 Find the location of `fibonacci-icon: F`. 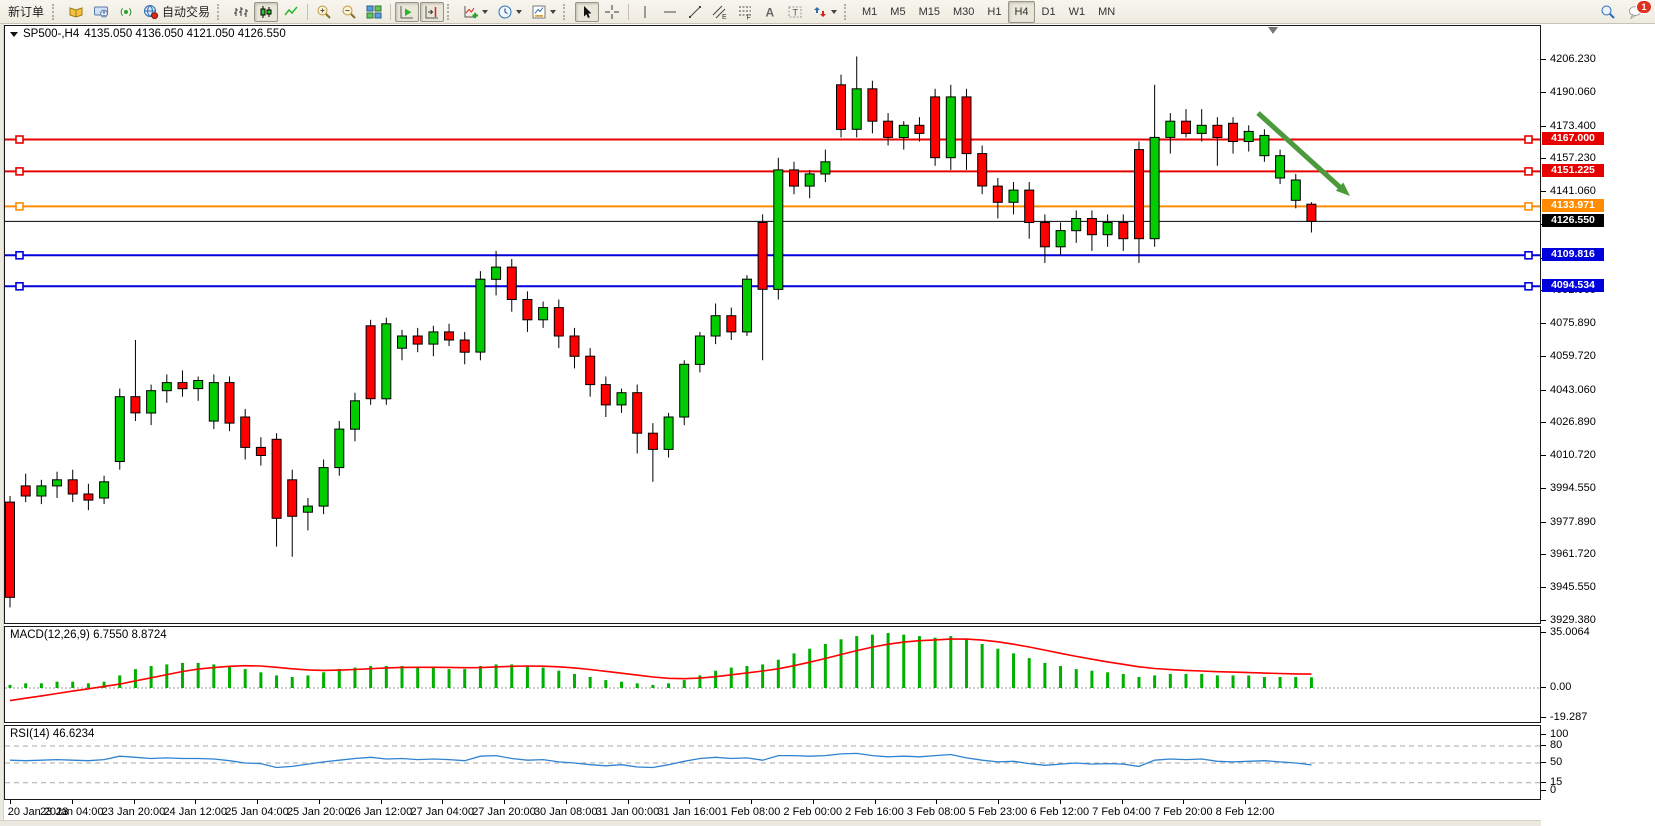

fibonacci-icon: F is located at coordinates (745, 12).